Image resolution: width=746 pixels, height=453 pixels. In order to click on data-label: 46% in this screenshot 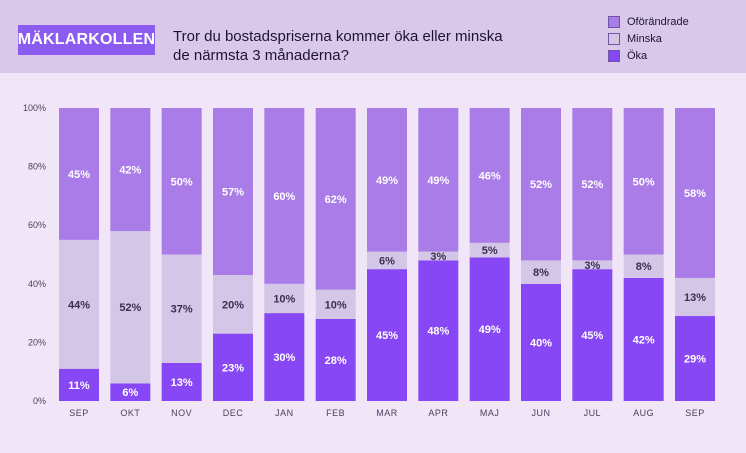, I will do `click(490, 176)`.